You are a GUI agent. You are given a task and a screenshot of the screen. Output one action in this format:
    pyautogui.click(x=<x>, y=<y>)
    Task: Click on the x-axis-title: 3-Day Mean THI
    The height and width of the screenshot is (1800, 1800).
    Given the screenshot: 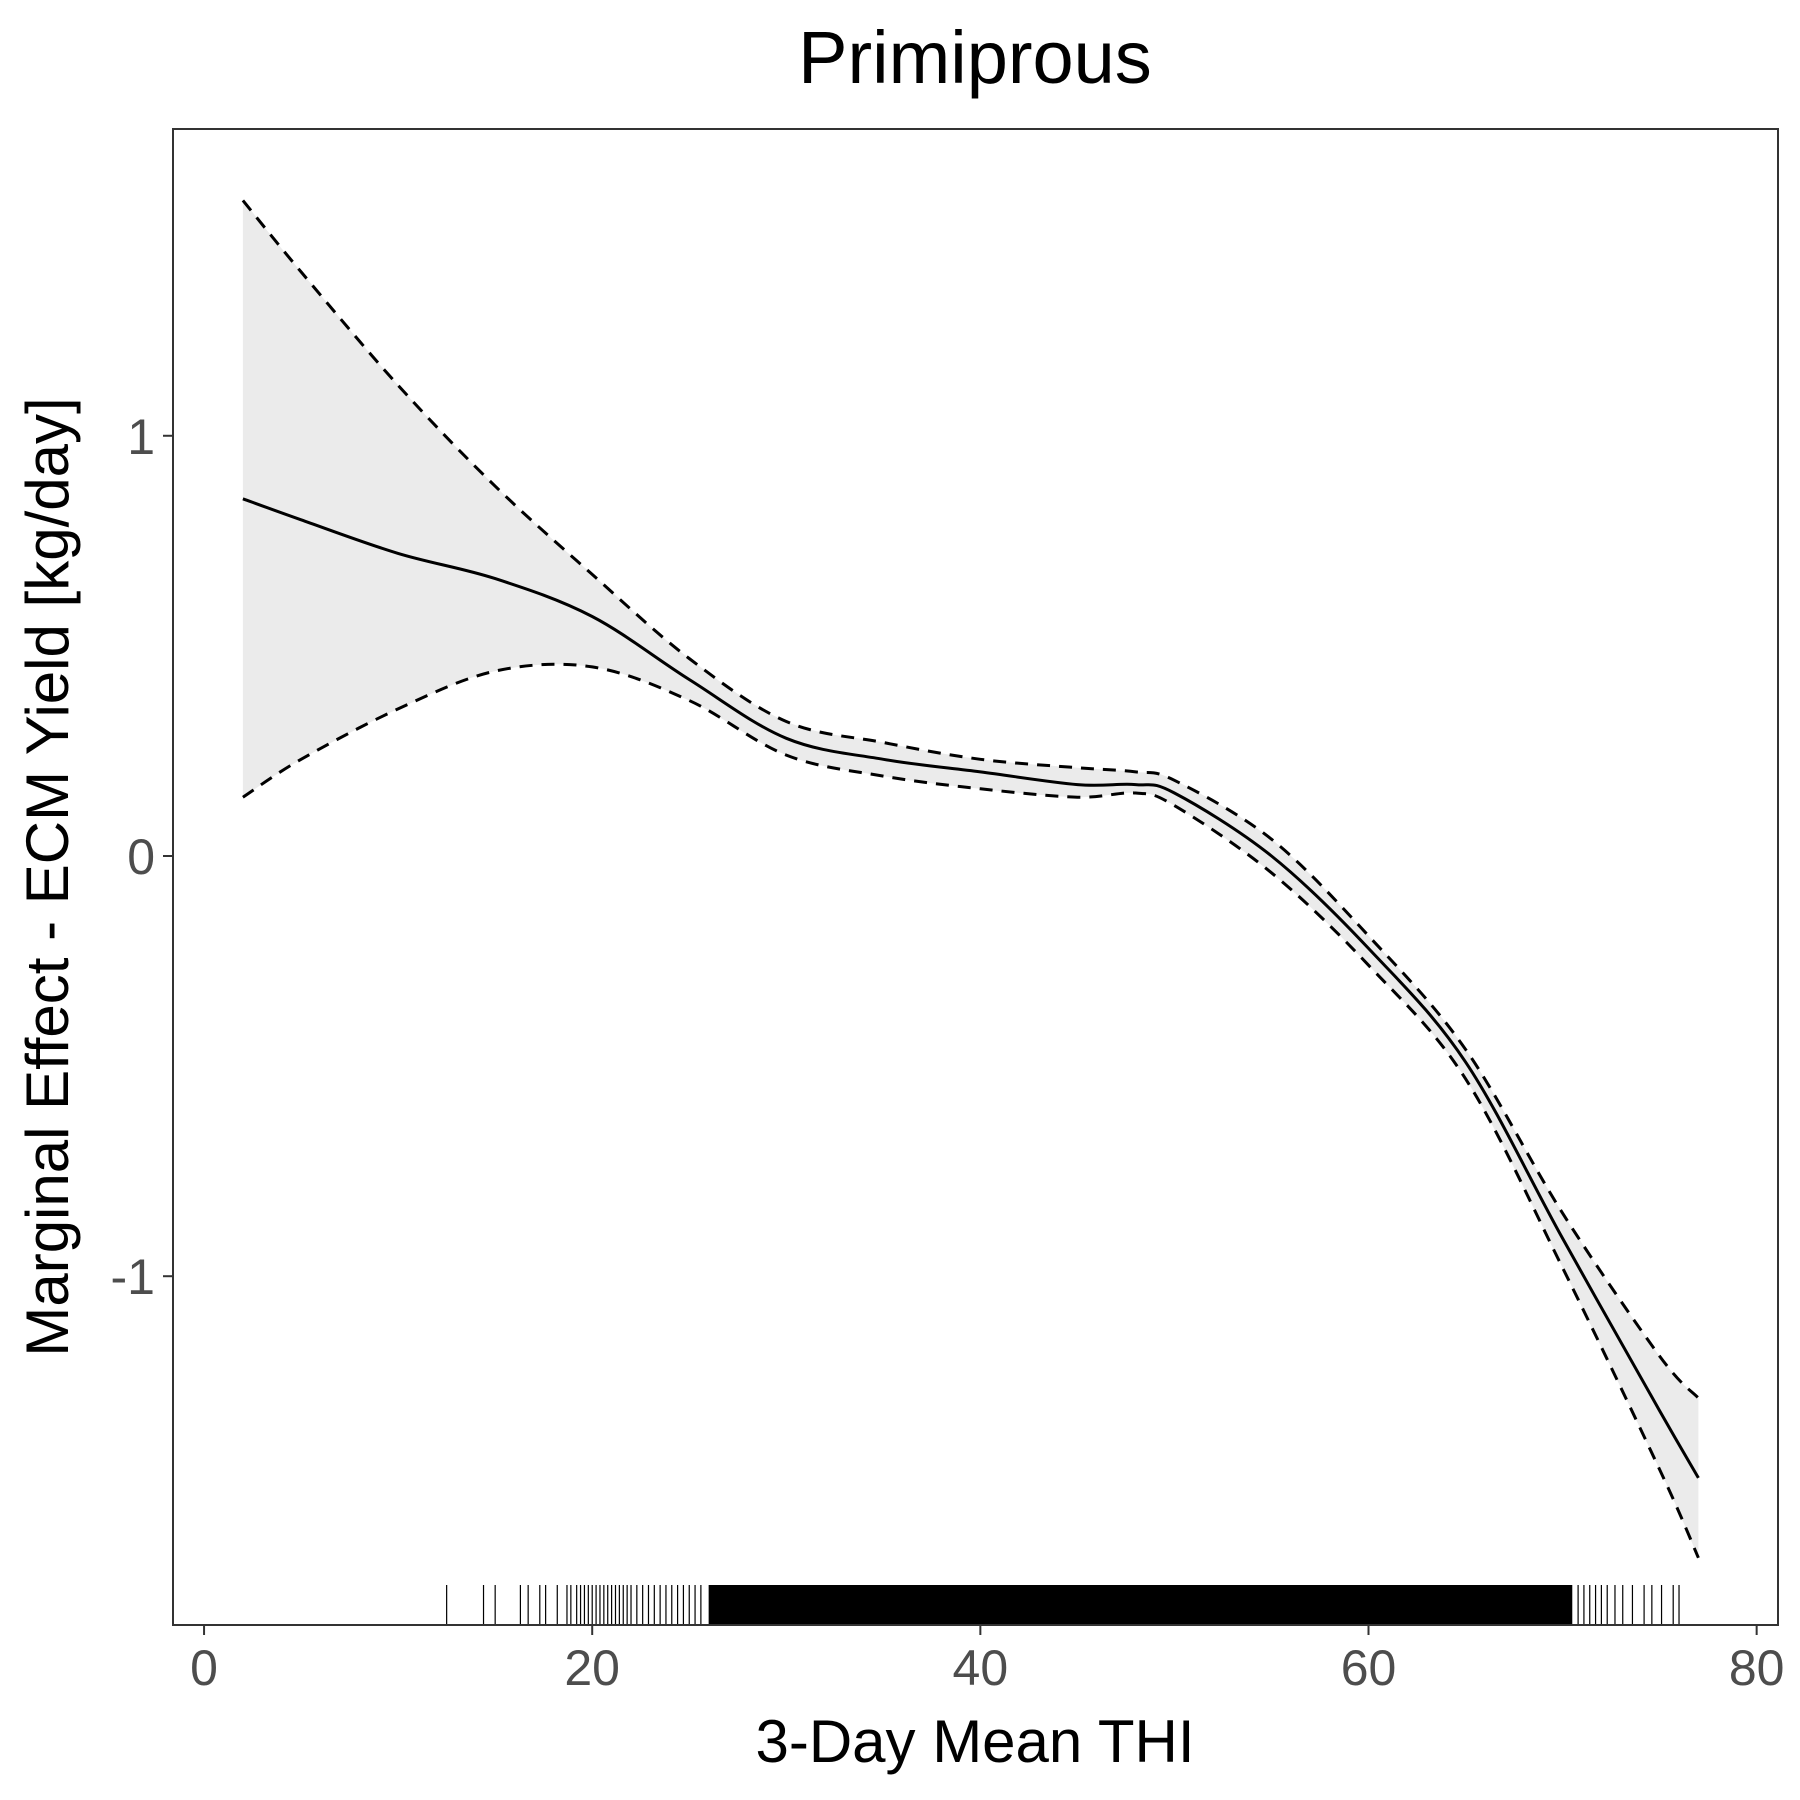 What is the action you would take?
    pyautogui.click(x=974, y=1741)
    